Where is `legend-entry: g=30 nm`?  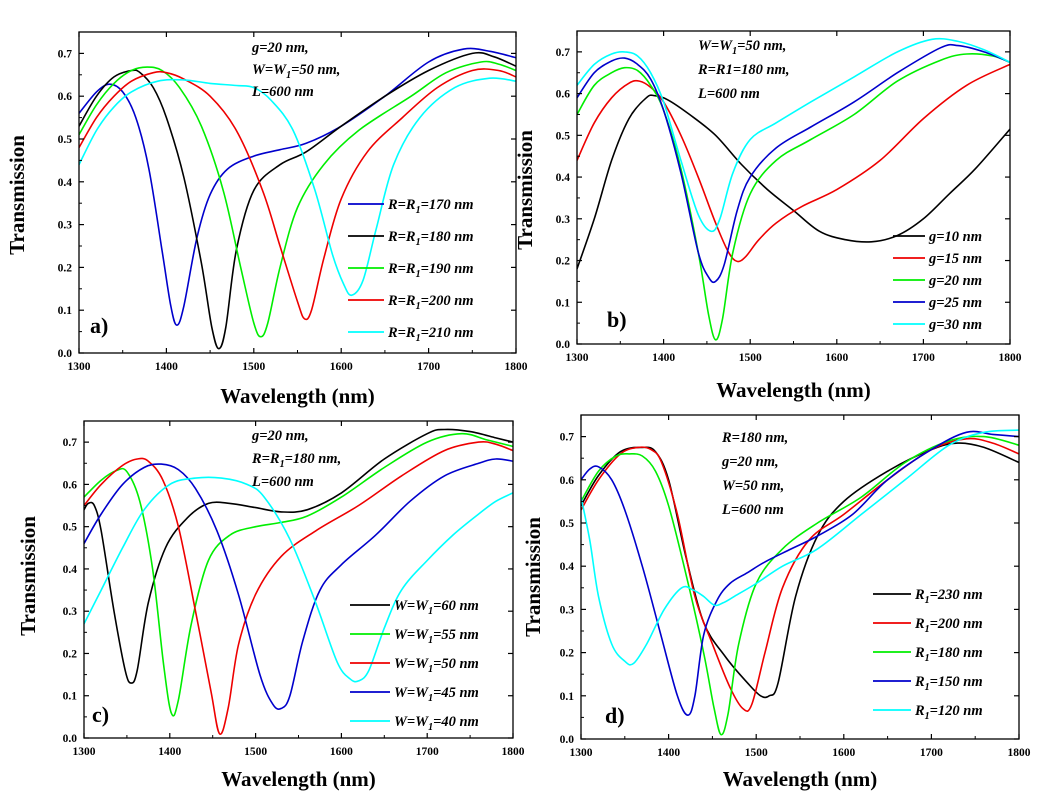
legend-entry: g=30 nm is located at coordinates (955, 325).